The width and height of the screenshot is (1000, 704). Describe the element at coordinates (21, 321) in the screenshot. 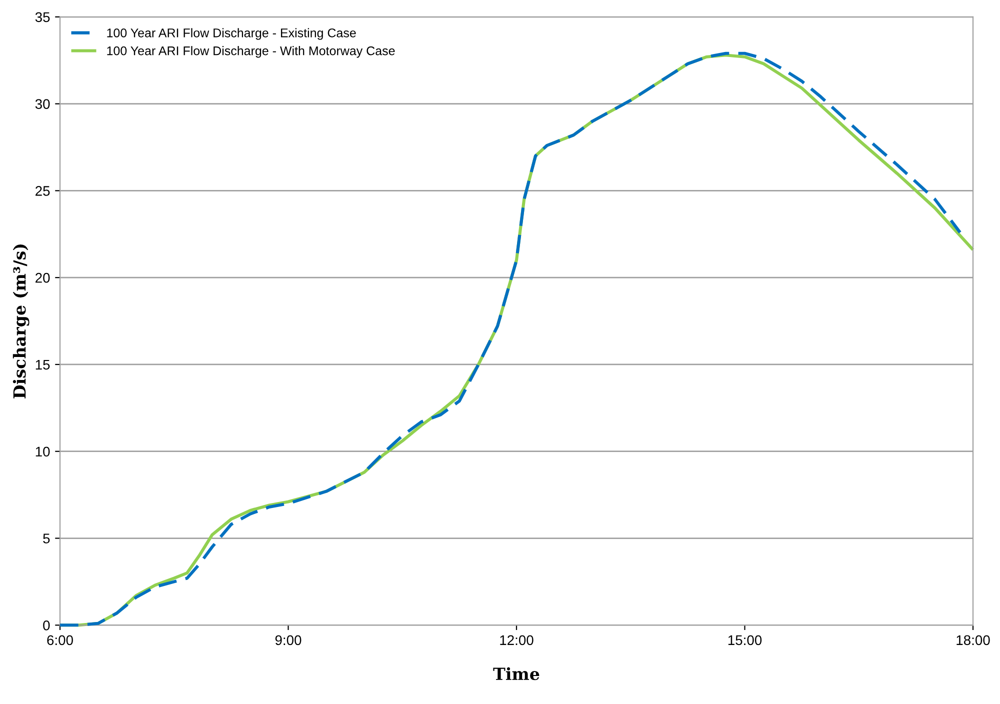

I see `y-axis-title: Discharge (m³/s)` at that location.